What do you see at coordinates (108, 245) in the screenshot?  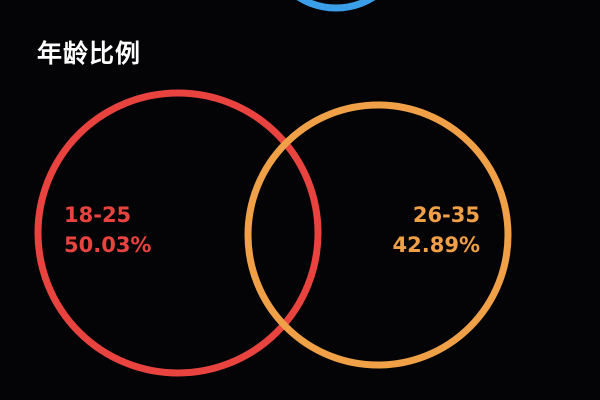 I see `value-label: 50.03%` at bounding box center [108, 245].